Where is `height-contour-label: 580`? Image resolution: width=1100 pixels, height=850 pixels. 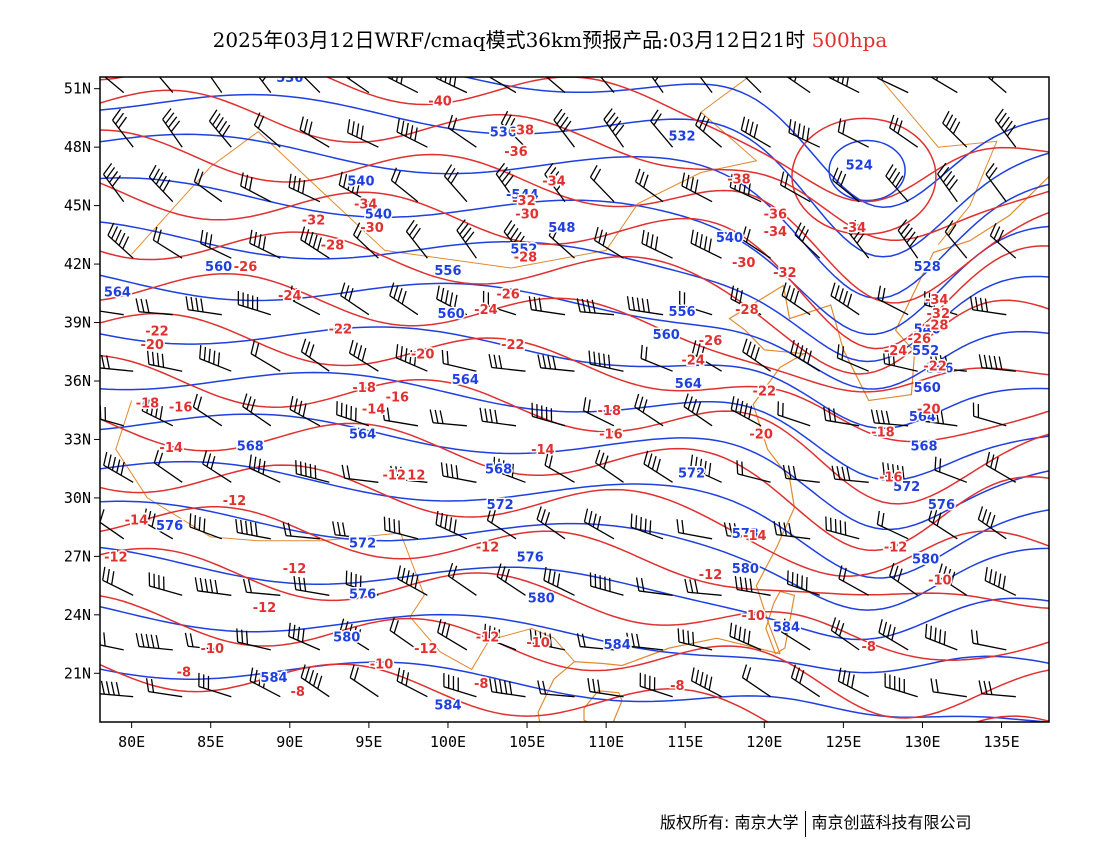
height-contour-label: 580 is located at coordinates (925, 559).